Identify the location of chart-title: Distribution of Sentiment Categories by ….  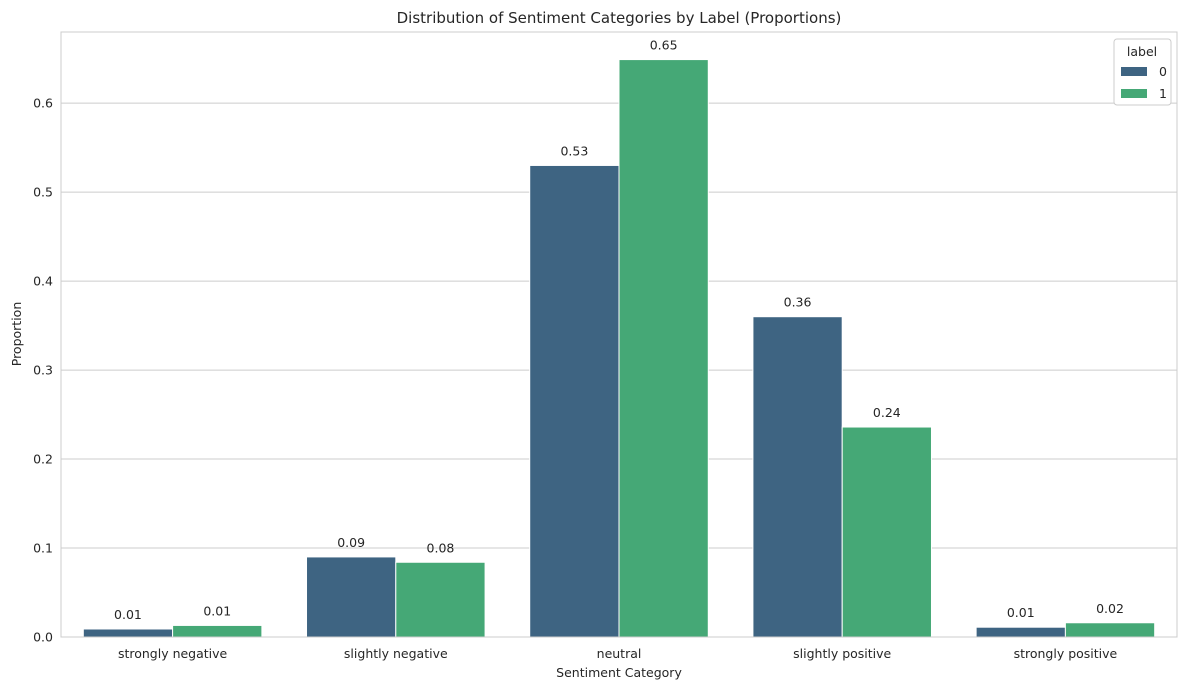
(619, 18).